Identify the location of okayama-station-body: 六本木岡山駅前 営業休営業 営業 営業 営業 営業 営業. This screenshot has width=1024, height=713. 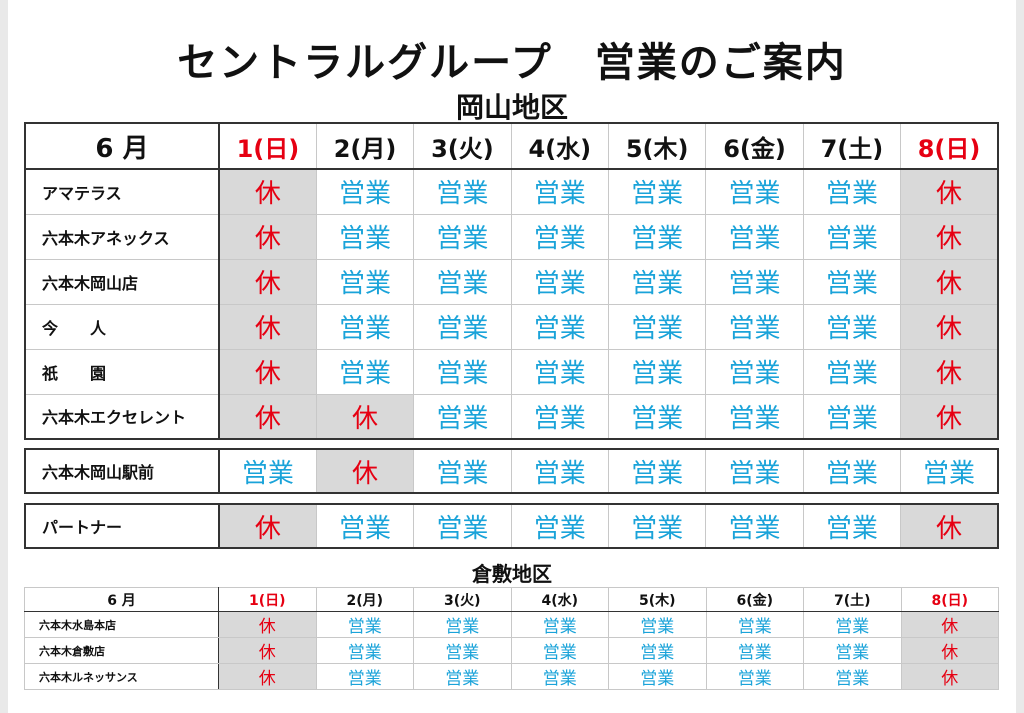
(511, 471).